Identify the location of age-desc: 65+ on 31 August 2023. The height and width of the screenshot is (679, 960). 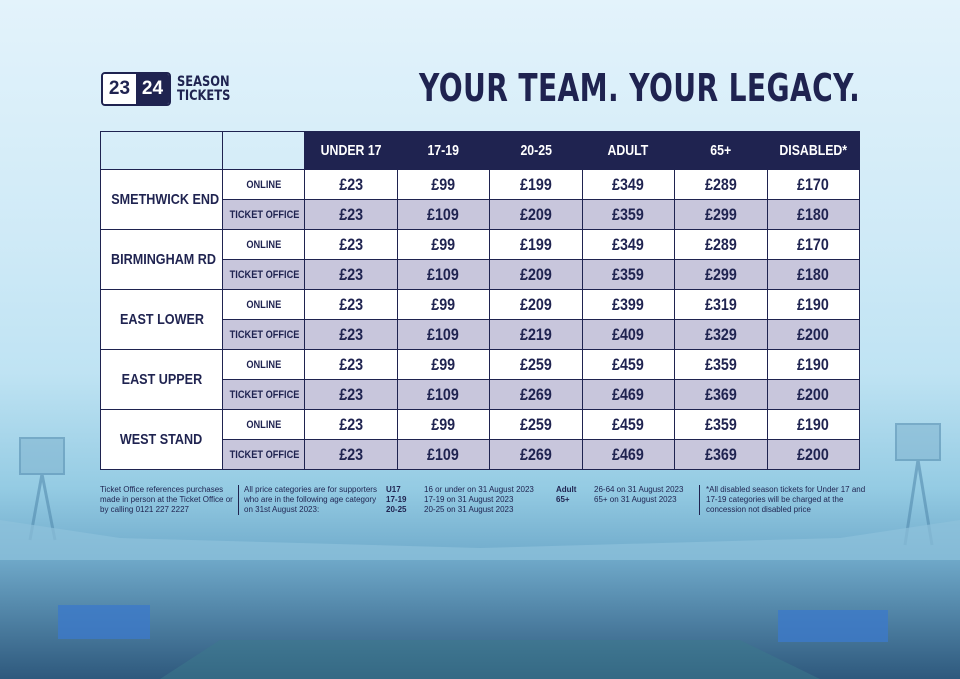
(635, 499).